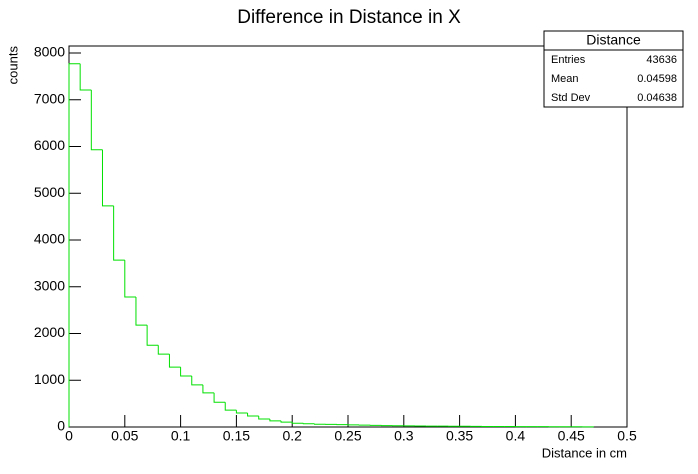  Describe the element at coordinates (568, 60) in the screenshot. I see `stats-label: Entries` at that location.